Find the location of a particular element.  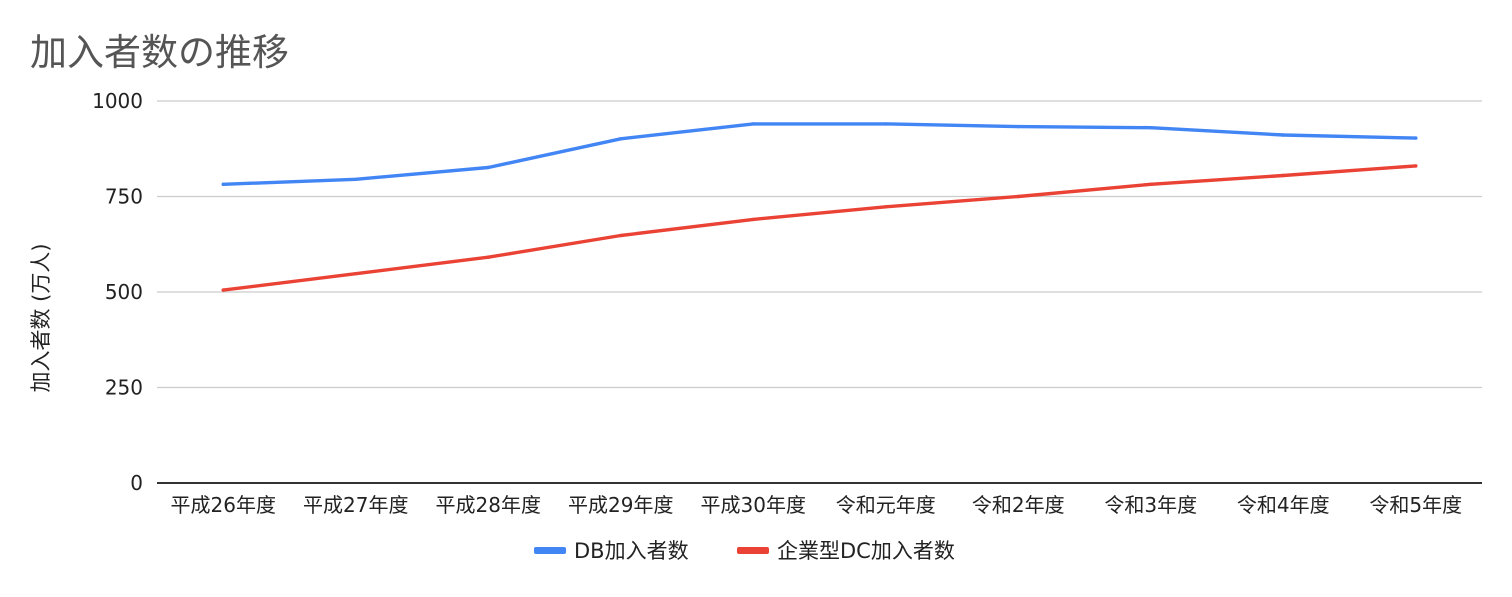

x-tick-label: 令和2年度 is located at coordinates (1018, 505).